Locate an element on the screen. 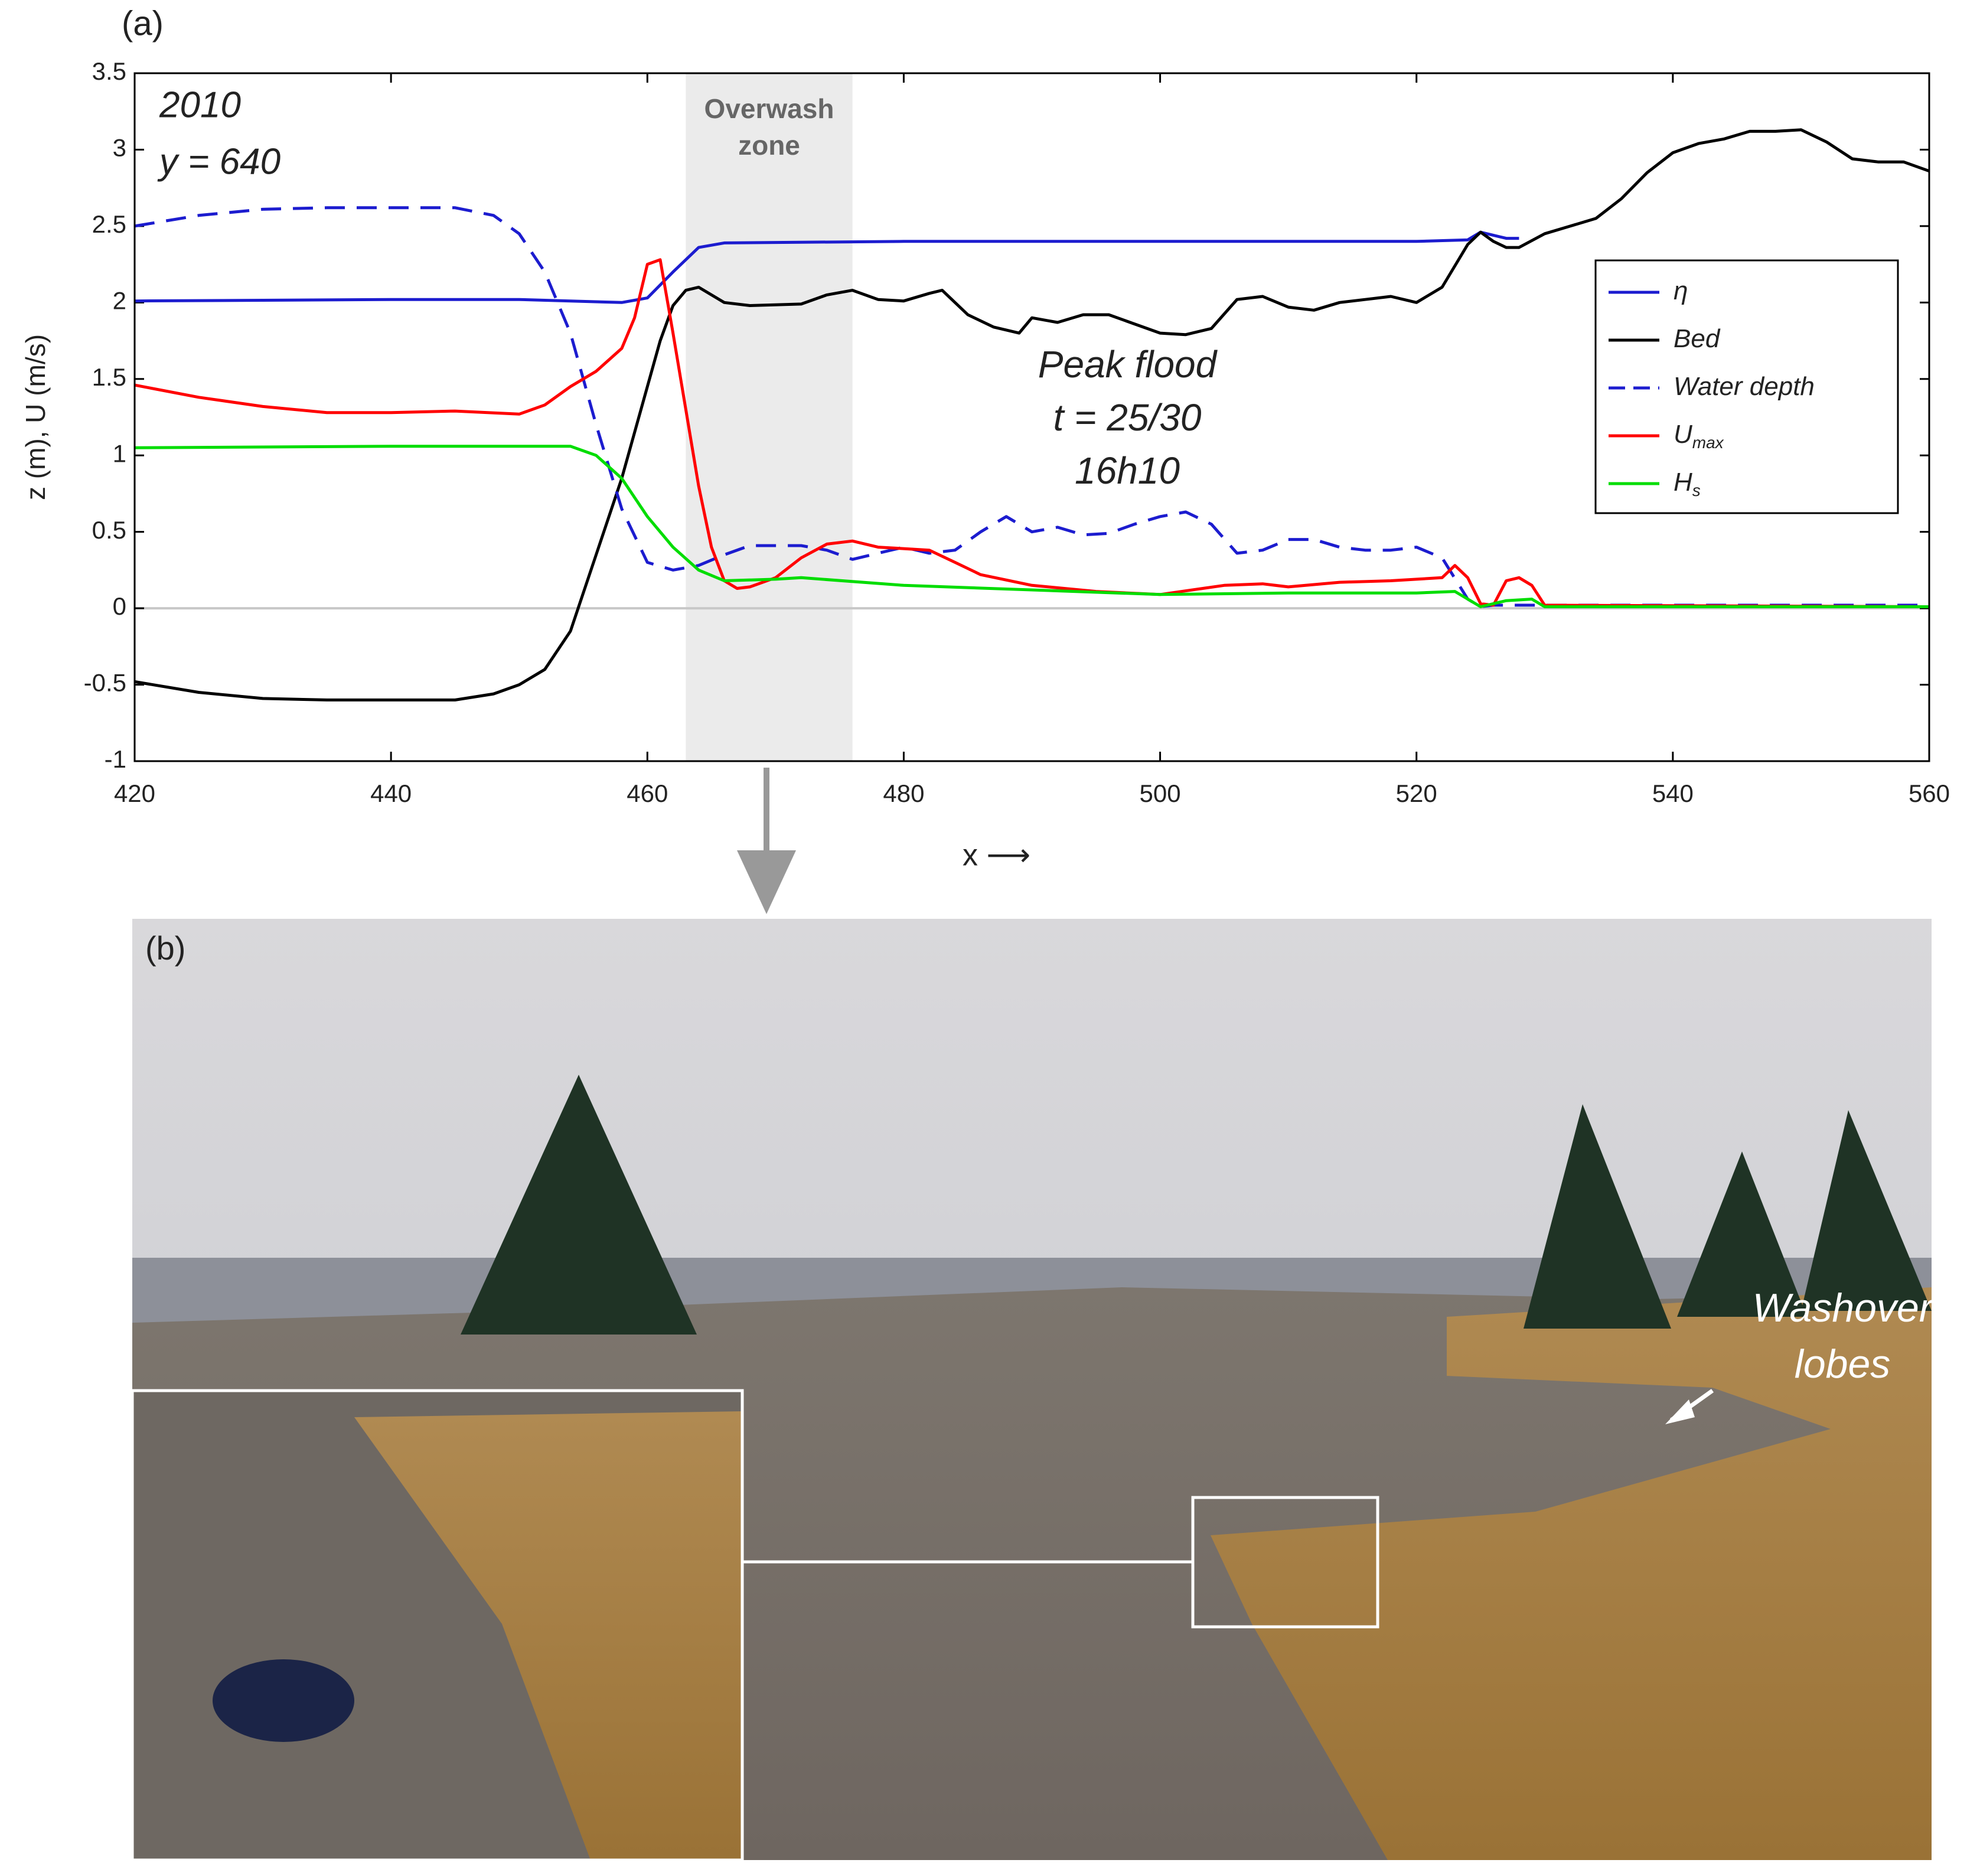 The width and height of the screenshot is (1967, 1876). inset-frame is located at coordinates (437, 1626).